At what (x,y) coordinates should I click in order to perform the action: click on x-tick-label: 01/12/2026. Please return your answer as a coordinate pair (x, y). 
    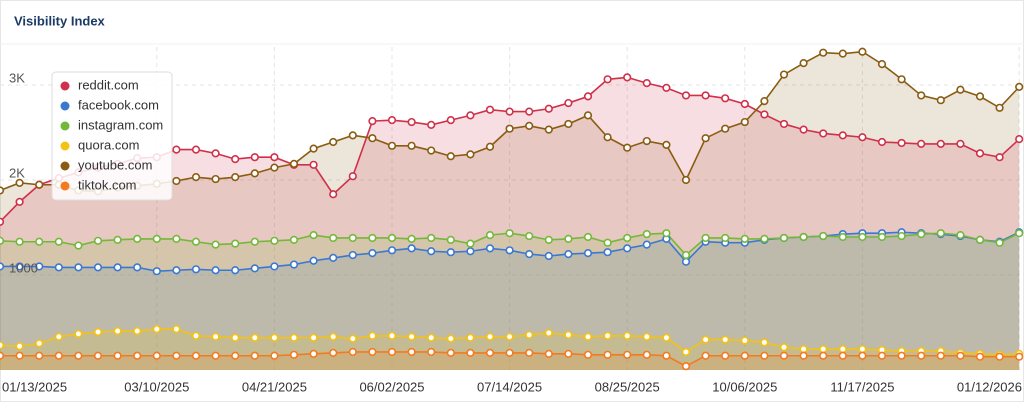
    Looking at the image, I should click on (989, 386).